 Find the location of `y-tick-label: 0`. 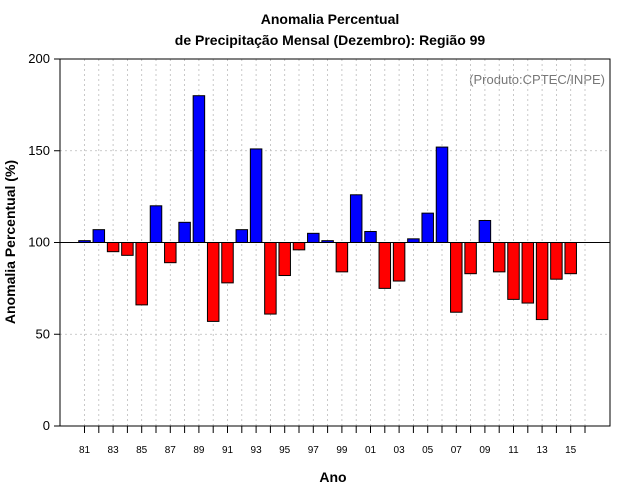

y-tick-label: 0 is located at coordinates (46, 425).